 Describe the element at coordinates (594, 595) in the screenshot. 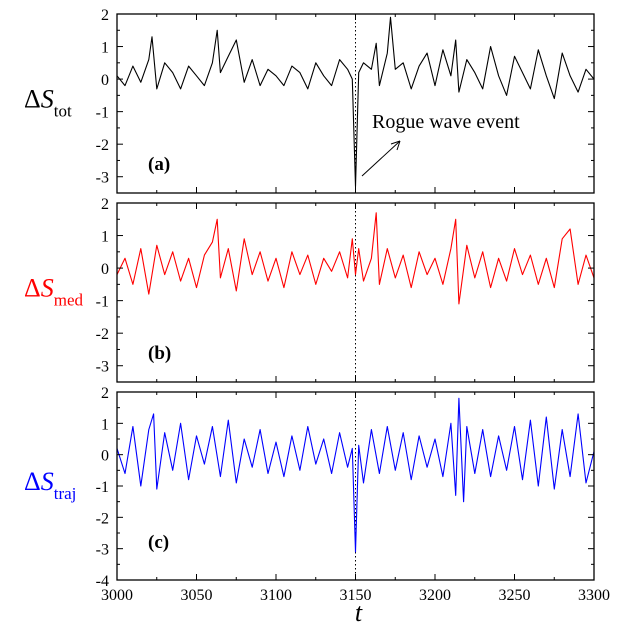

I see `x-tick-label: 3300` at that location.